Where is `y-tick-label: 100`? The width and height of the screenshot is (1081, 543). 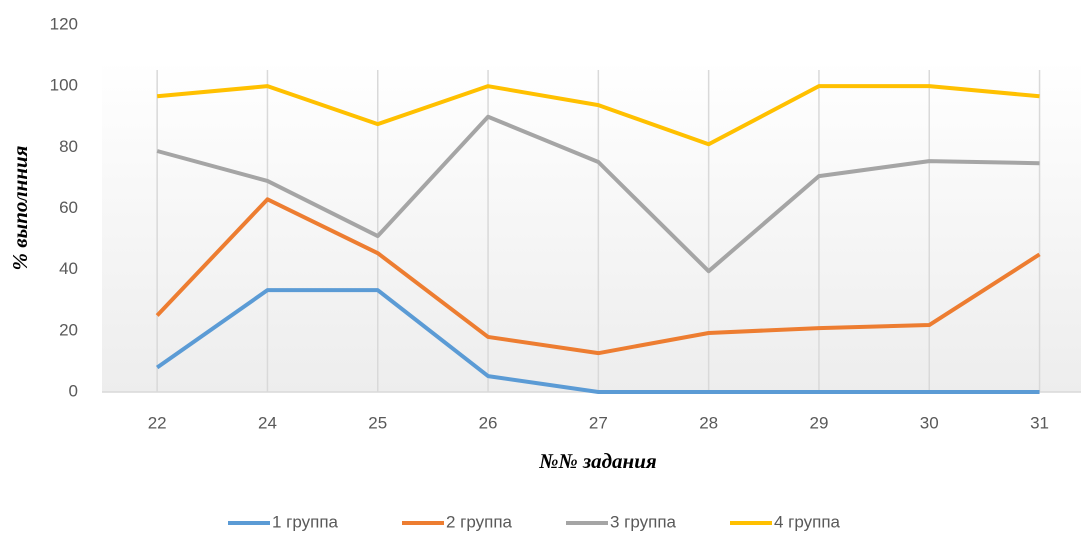
y-tick-label: 100 is located at coordinates (64, 85).